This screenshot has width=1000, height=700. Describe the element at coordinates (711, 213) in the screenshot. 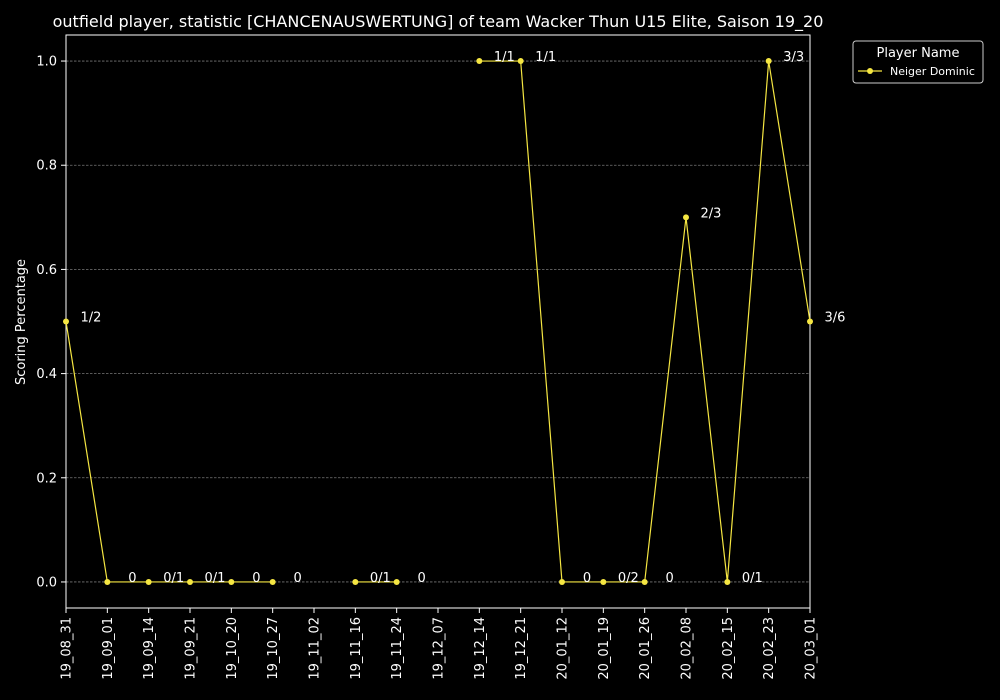

I see `data-label: 2/3` at that location.